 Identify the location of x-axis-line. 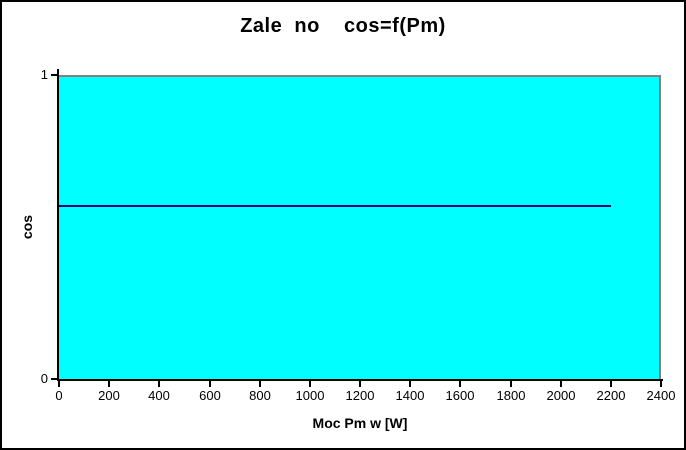
(360, 380).